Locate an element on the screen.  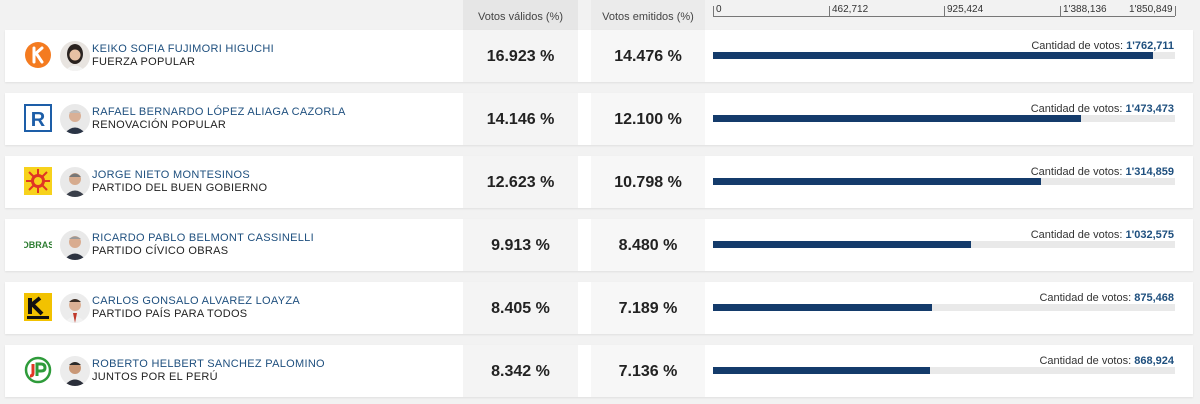
valid-votes-percent: 9.913 % is located at coordinates (520, 245).